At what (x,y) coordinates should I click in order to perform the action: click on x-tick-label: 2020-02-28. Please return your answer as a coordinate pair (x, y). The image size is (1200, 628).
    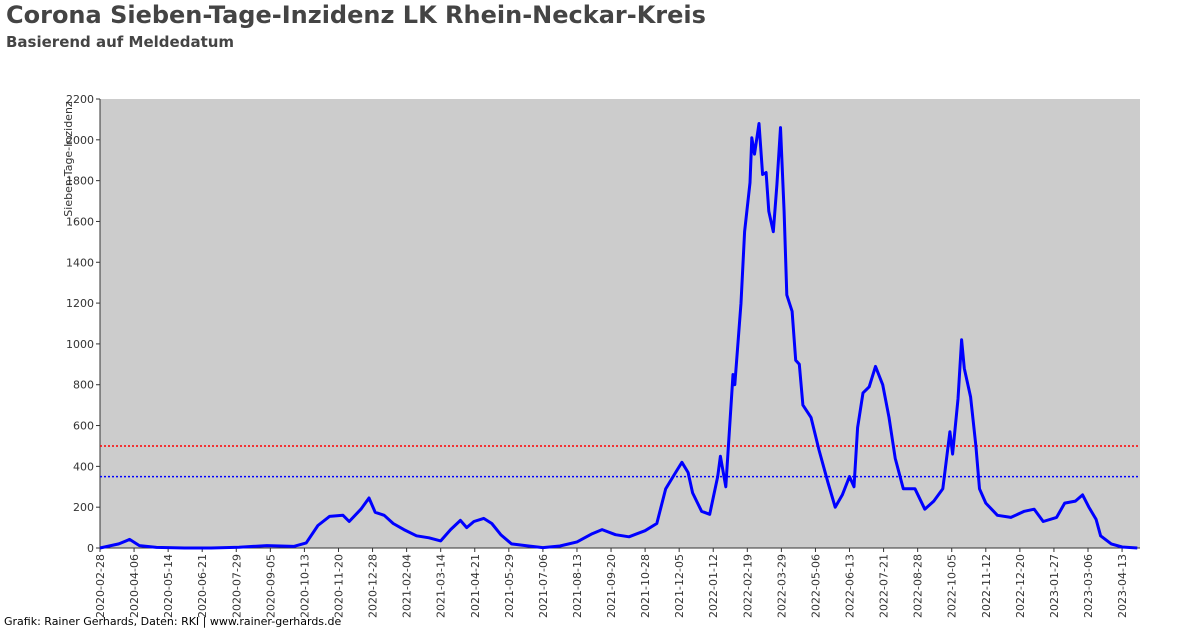
    Looking at the image, I should click on (100, 586).